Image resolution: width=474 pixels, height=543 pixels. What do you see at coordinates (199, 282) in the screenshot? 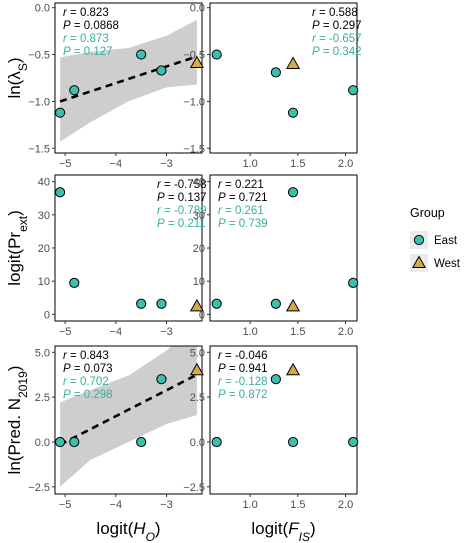
I see `y-tick-label: 10` at bounding box center [199, 282].